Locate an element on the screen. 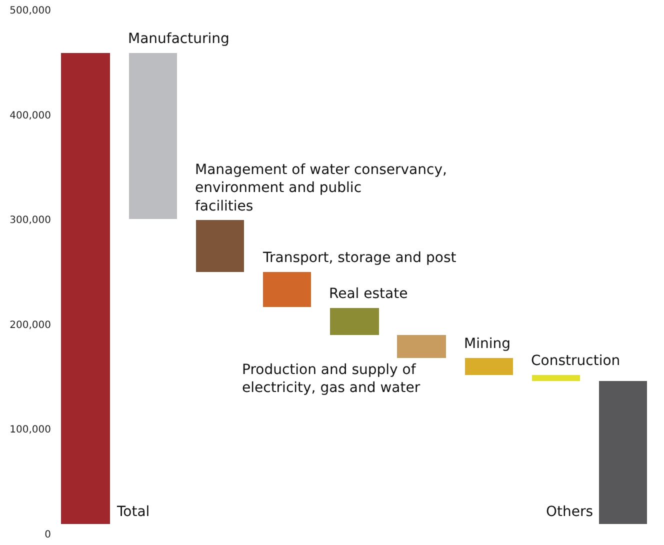 Image resolution: width=664 pixels, height=545 pixels. annotation: Manufacturing is located at coordinates (179, 39).